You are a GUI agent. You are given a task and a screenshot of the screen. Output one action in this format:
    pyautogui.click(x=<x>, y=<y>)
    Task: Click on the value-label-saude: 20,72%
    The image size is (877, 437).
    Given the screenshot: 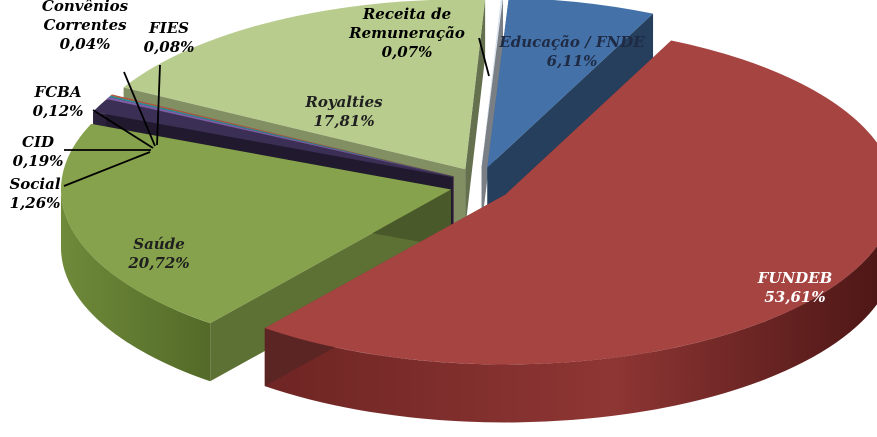 What is the action you would take?
    pyautogui.click(x=158, y=263)
    